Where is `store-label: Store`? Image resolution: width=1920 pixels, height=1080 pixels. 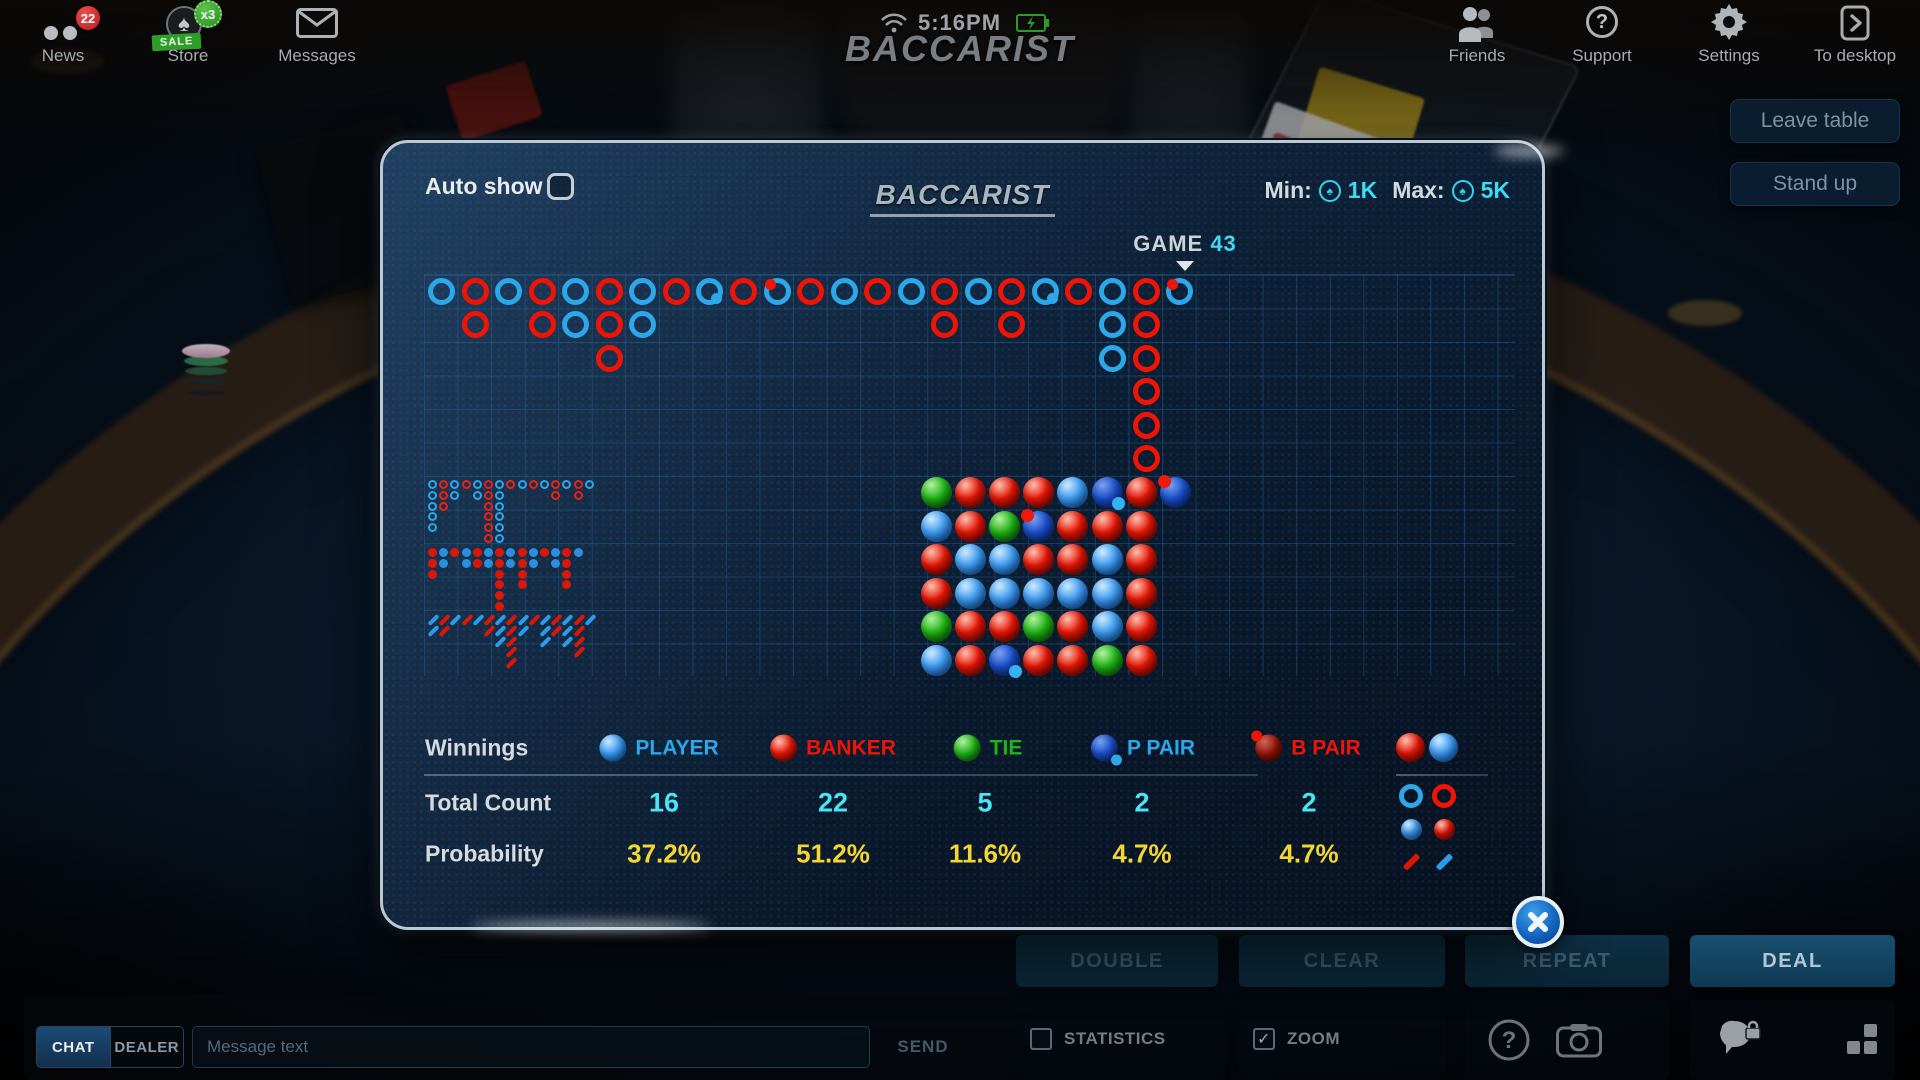
store-label: Store is located at coordinates (188, 55).